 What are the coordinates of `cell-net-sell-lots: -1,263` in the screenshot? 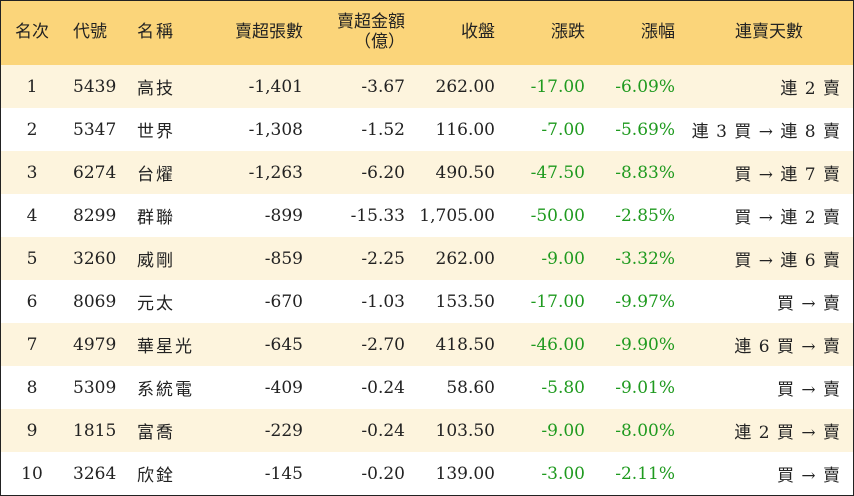 It's located at (275, 172).